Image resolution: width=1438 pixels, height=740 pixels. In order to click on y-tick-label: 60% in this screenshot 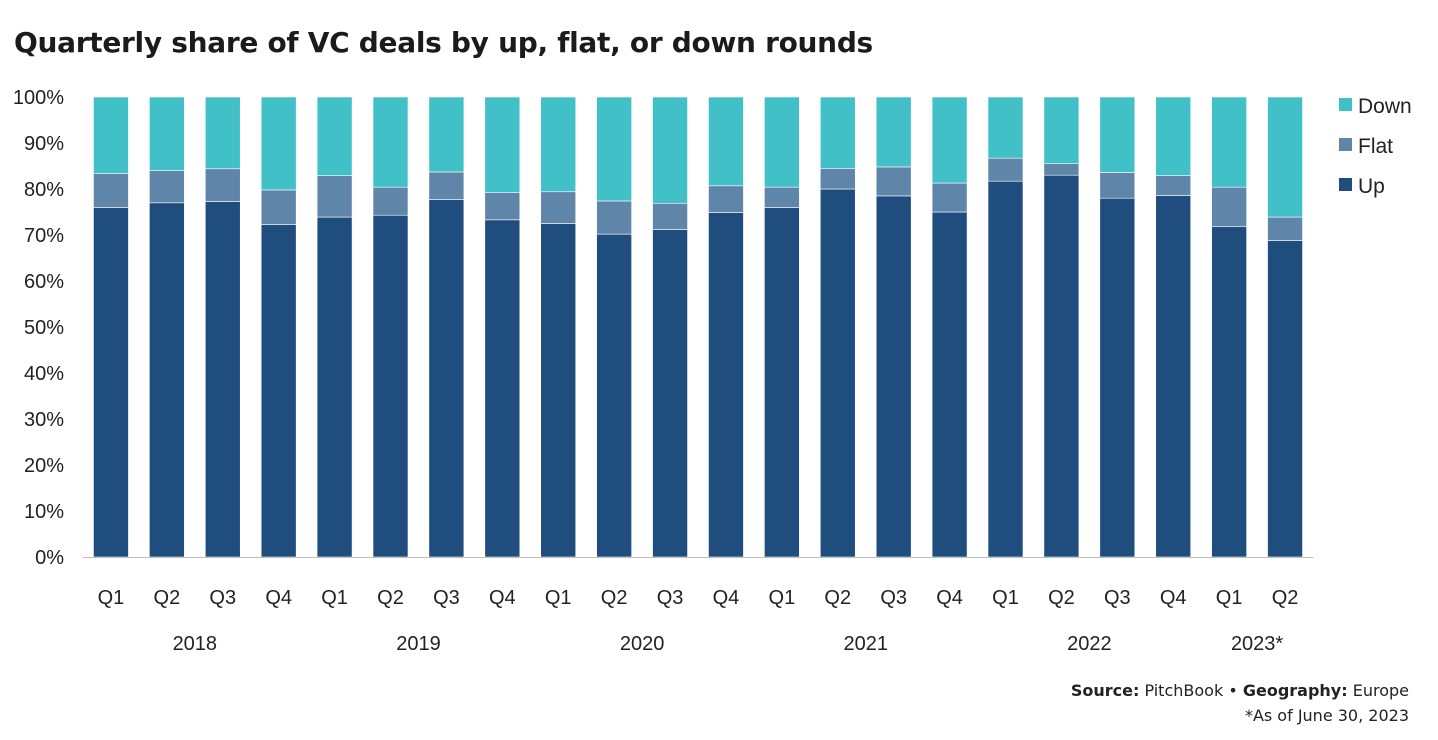, I will do `click(44, 282)`.